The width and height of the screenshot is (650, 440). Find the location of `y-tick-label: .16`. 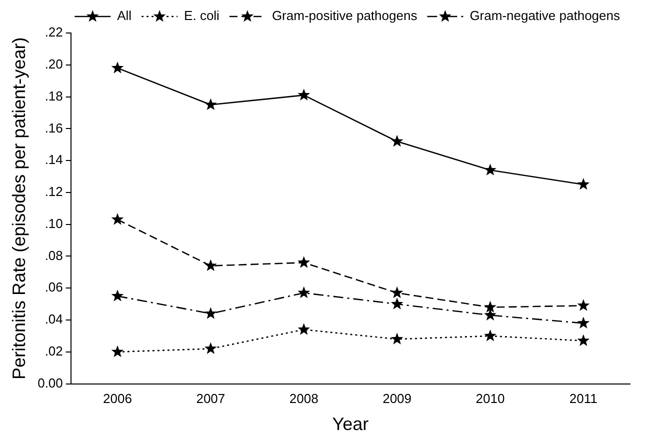

y-tick-label: .16 is located at coordinates (53, 128).